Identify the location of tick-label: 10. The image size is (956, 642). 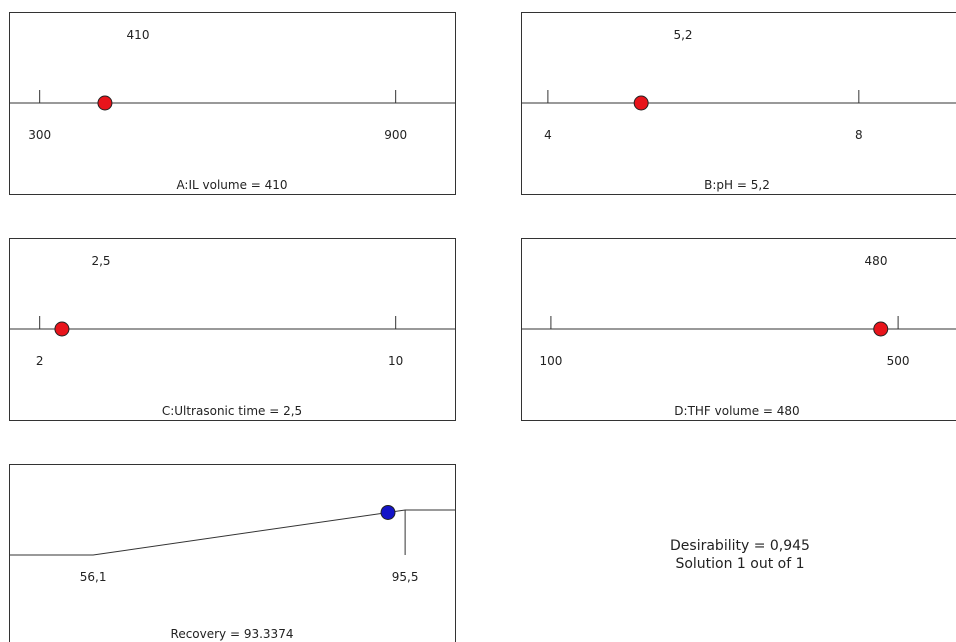
(395, 361).